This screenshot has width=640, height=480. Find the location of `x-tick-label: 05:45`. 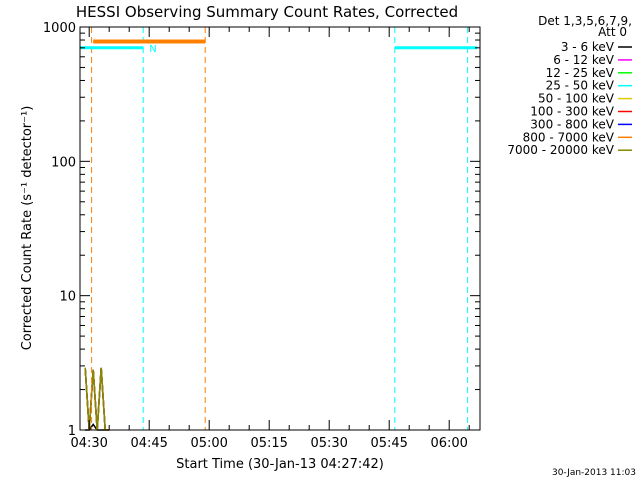

x-tick-label: 05:45 is located at coordinates (388, 443).